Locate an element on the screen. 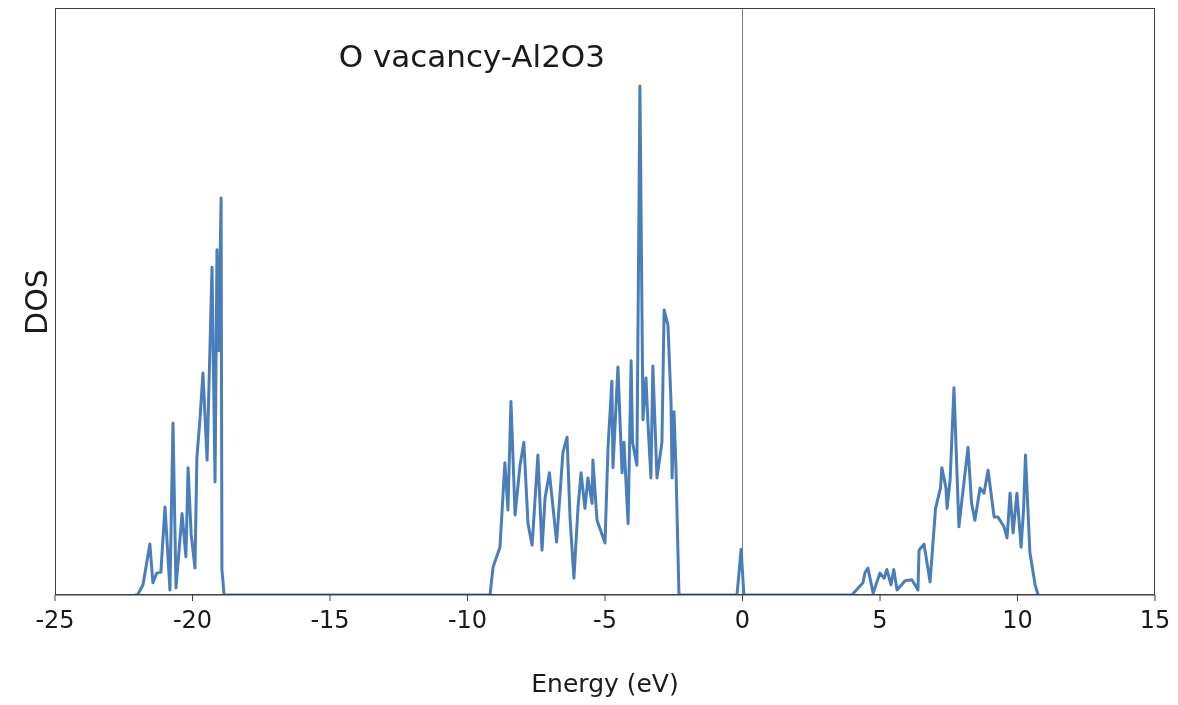 This screenshot has height=705, width=1178. x-tick-label: 5 is located at coordinates (880, 620).